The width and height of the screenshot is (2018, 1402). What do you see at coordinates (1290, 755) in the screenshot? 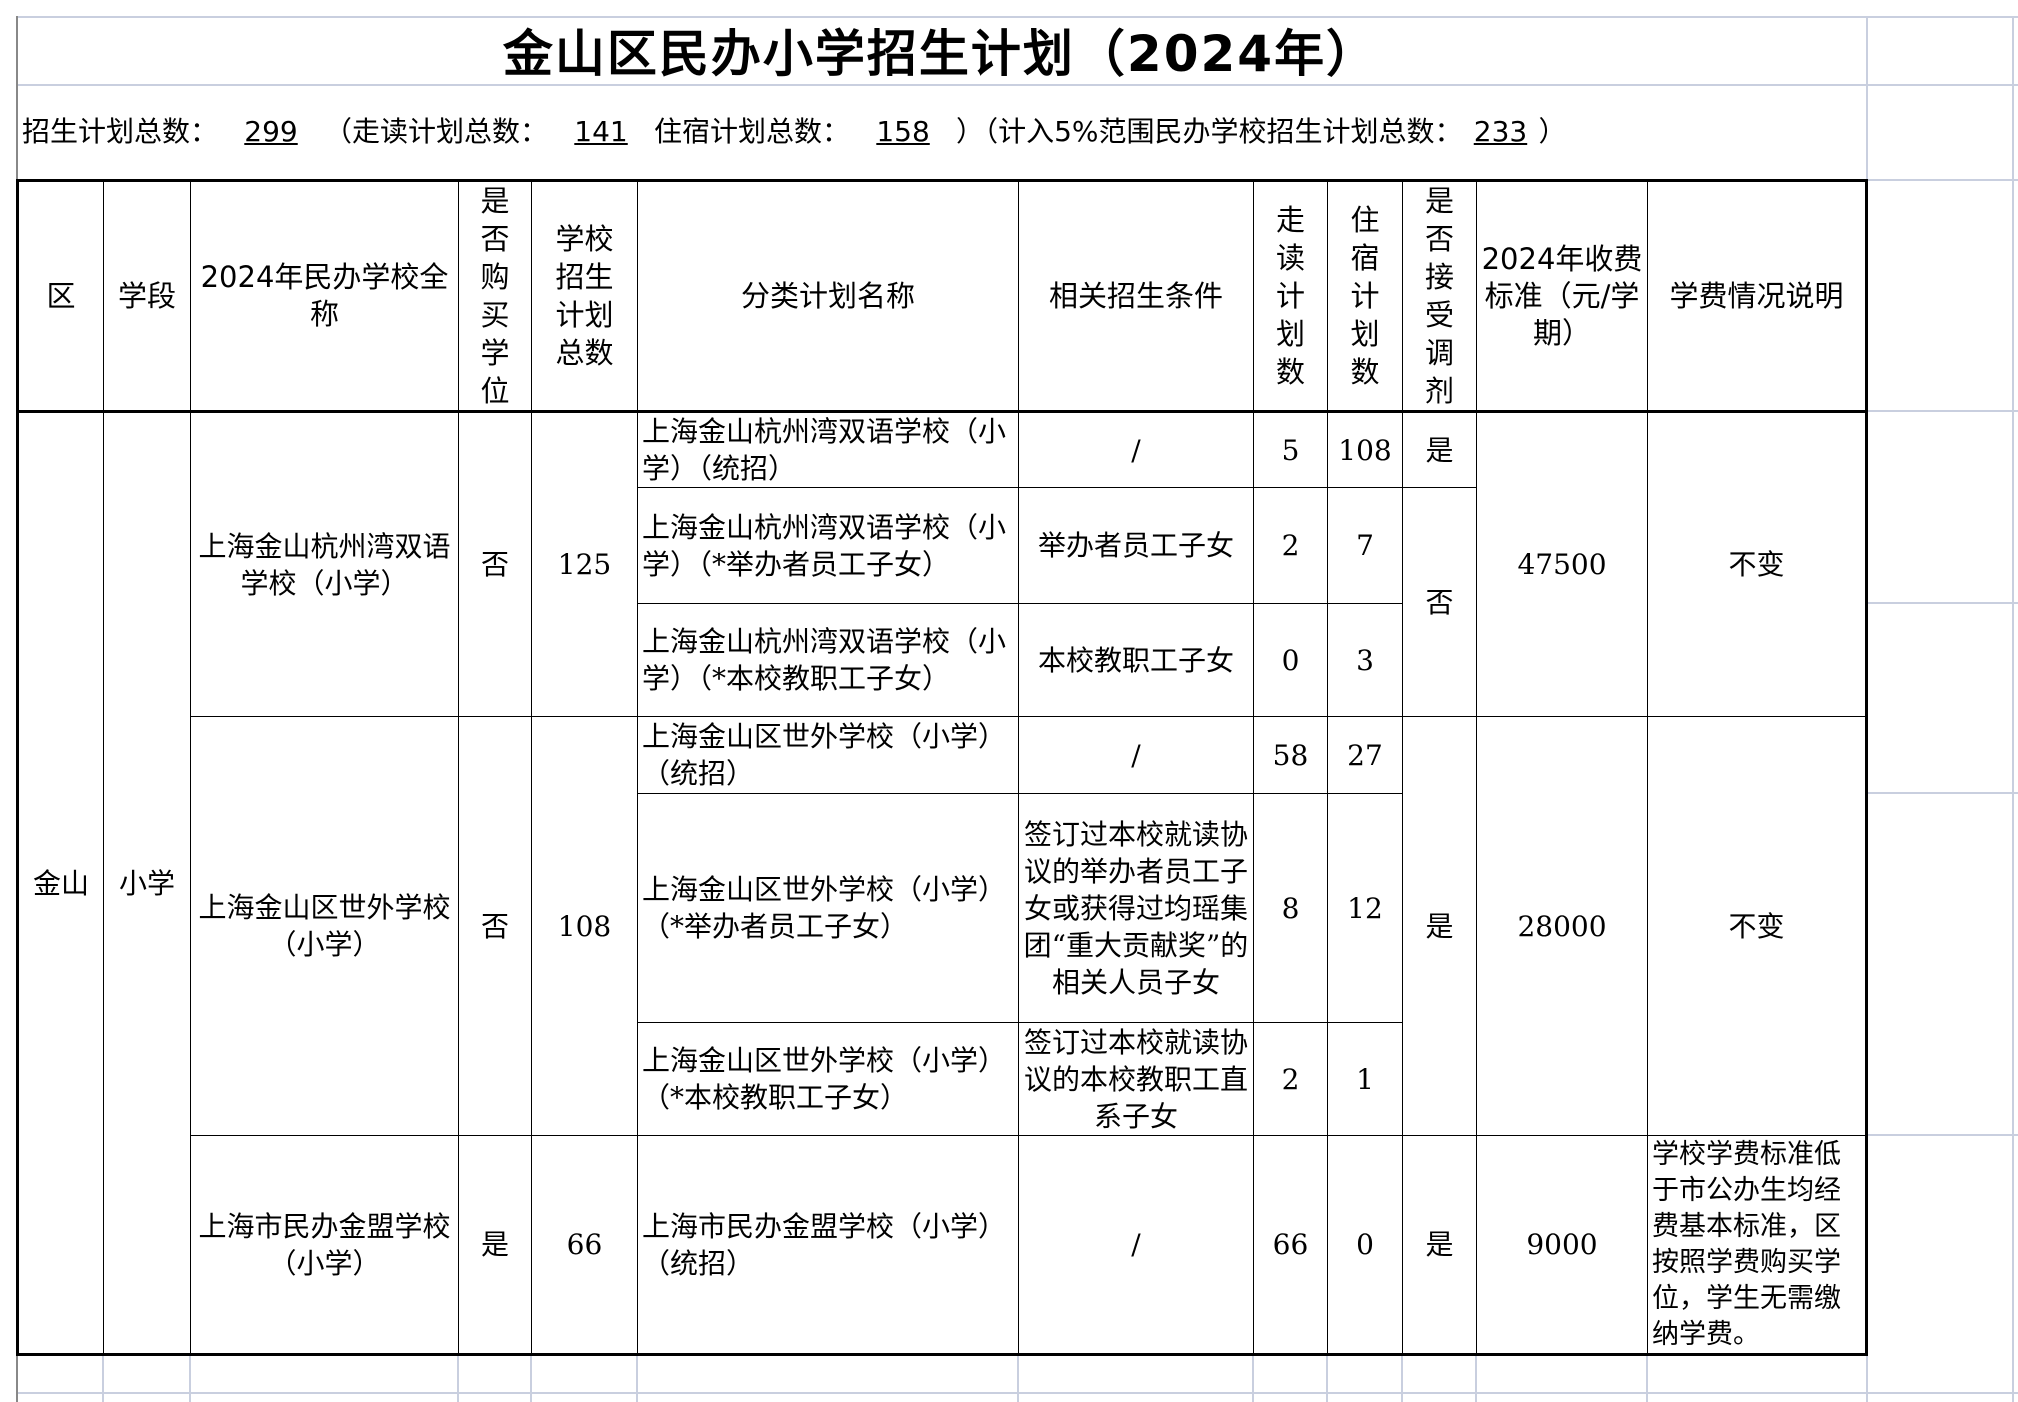
I see `day-plan-cell: 58` at bounding box center [1290, 755].